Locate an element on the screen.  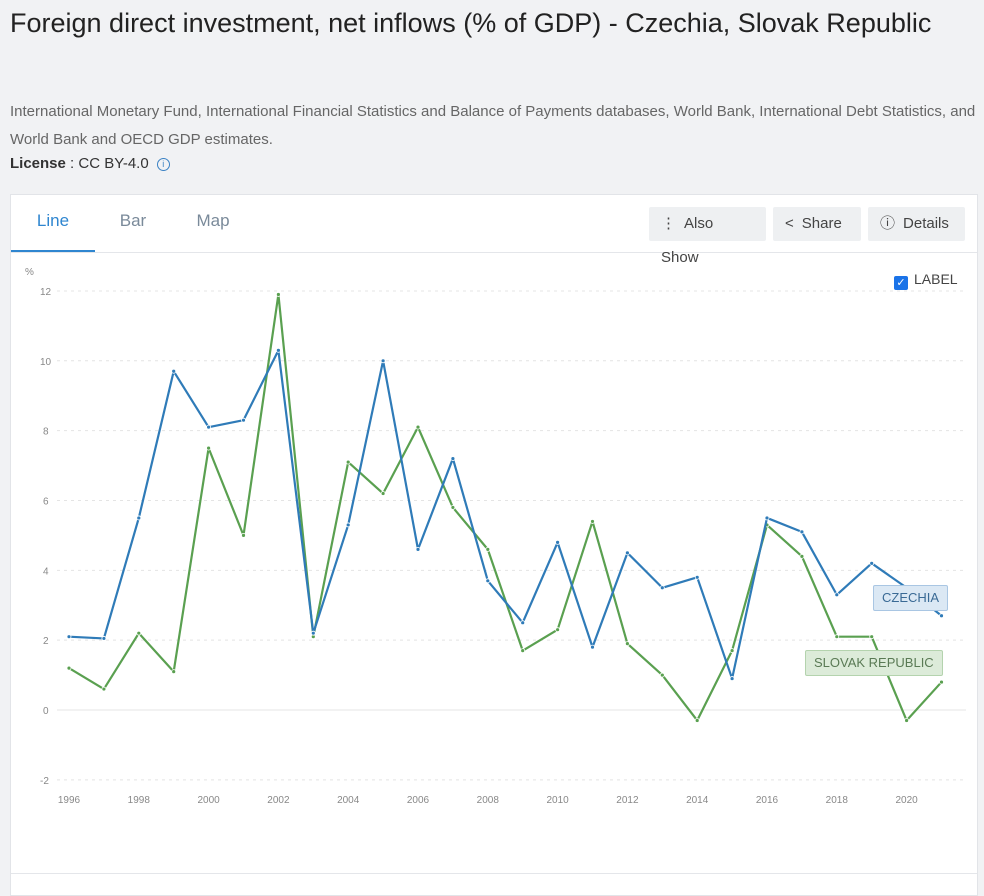
x-tick-label: 2002 is located at coordinates (278, 800).